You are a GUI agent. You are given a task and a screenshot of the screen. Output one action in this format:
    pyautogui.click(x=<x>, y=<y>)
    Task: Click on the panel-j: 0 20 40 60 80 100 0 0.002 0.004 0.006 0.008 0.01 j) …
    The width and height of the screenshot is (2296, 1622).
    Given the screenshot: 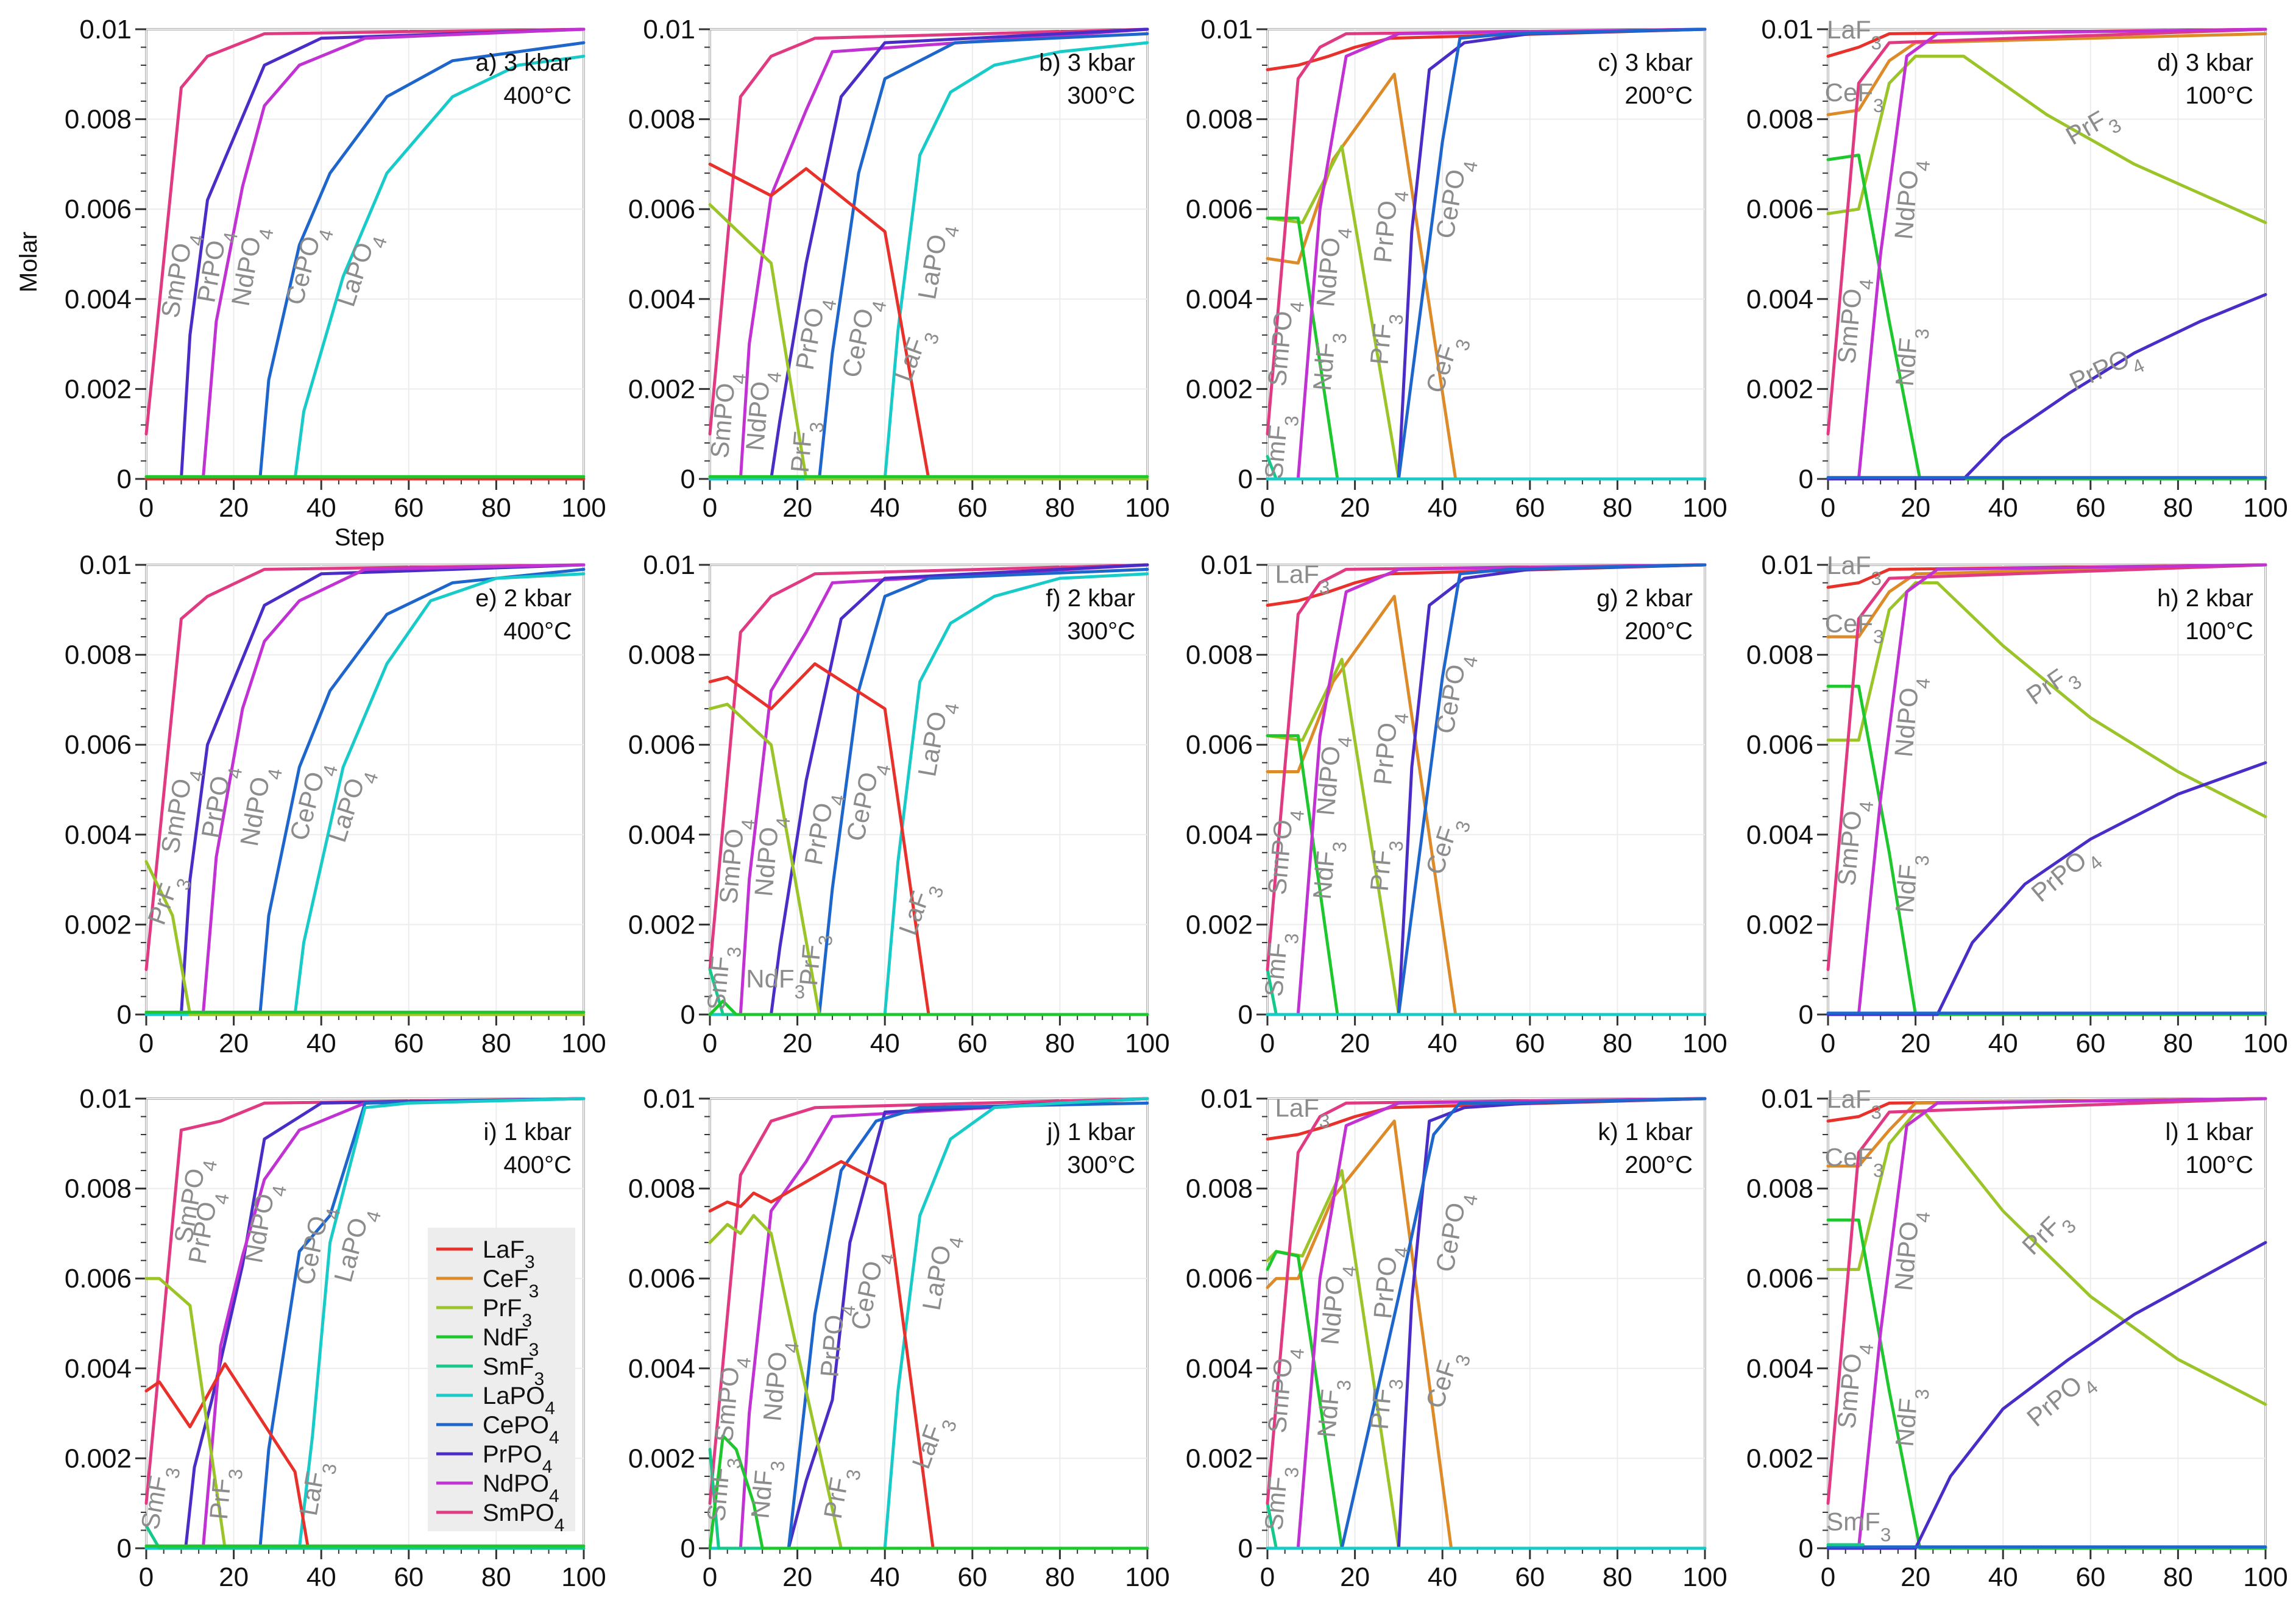 What is the action you would take?
    pyautogui.click(x=899, y=1338)
    